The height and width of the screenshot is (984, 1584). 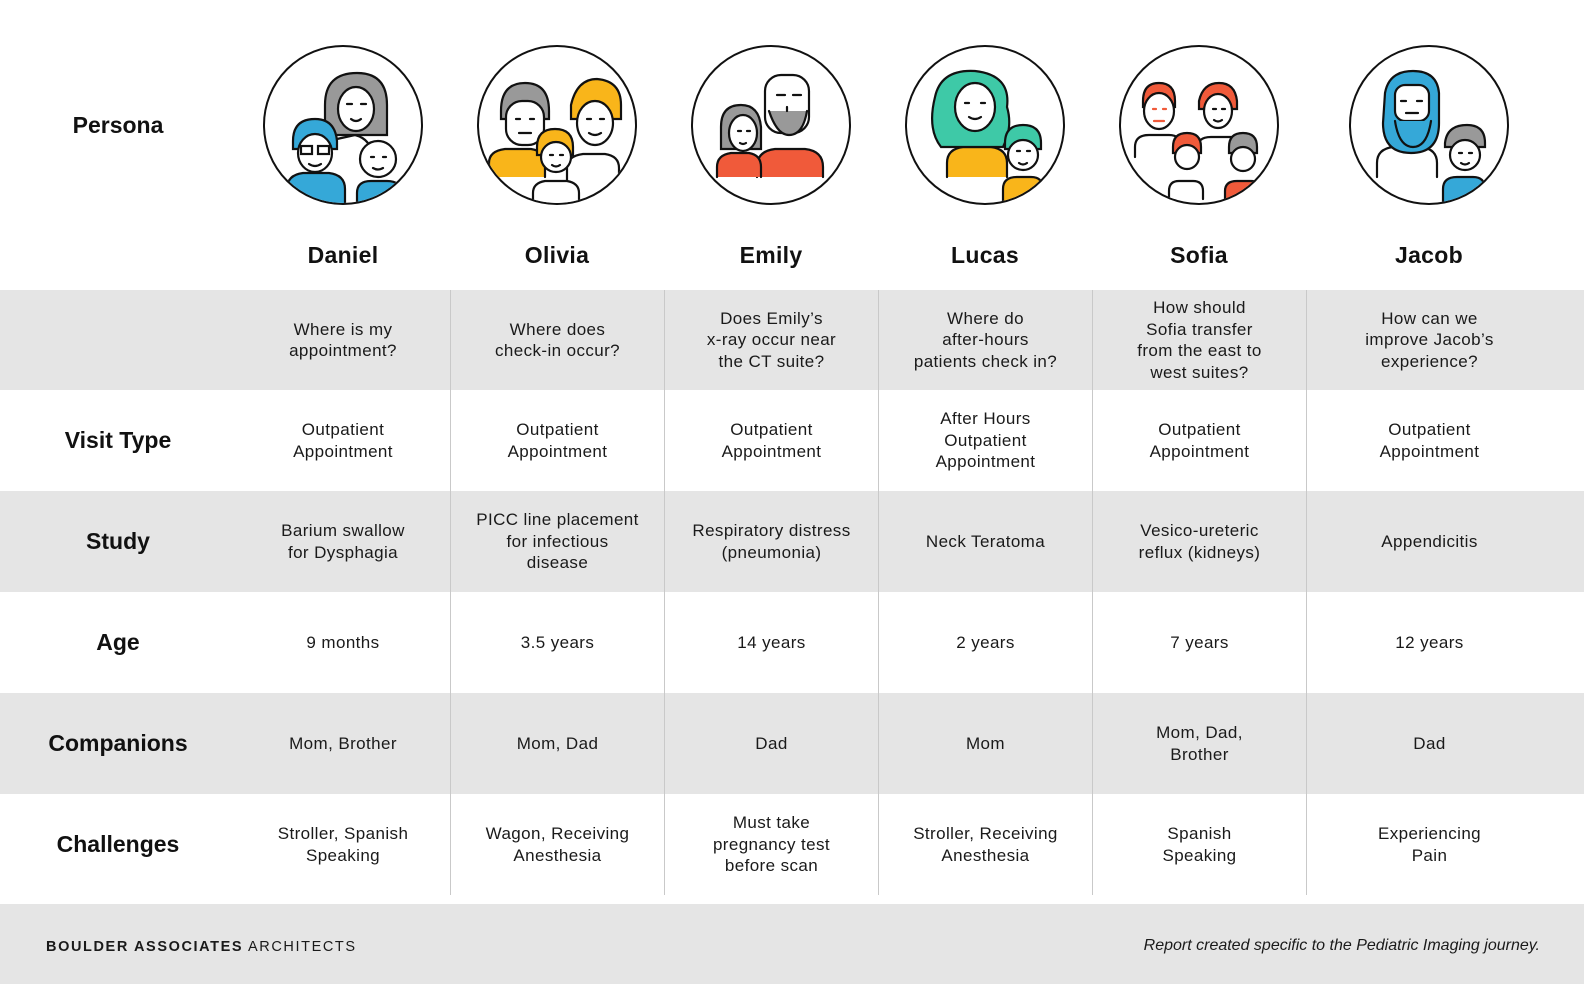 I want to click on challenges-text: Spanish Speaking, so click(x=1199, y=844).